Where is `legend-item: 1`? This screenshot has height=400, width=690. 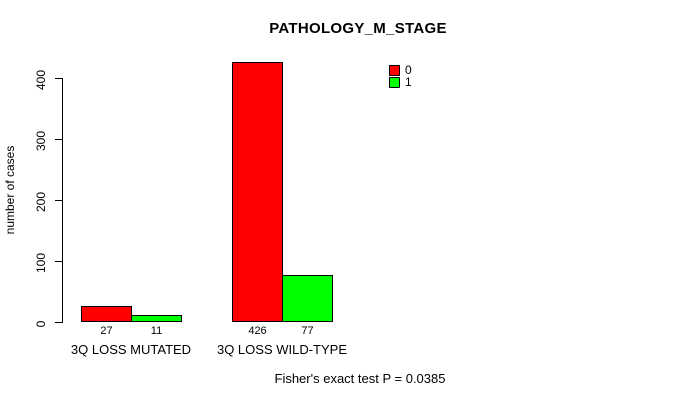
legend-item: 1 is located at coordinates (400, 82).